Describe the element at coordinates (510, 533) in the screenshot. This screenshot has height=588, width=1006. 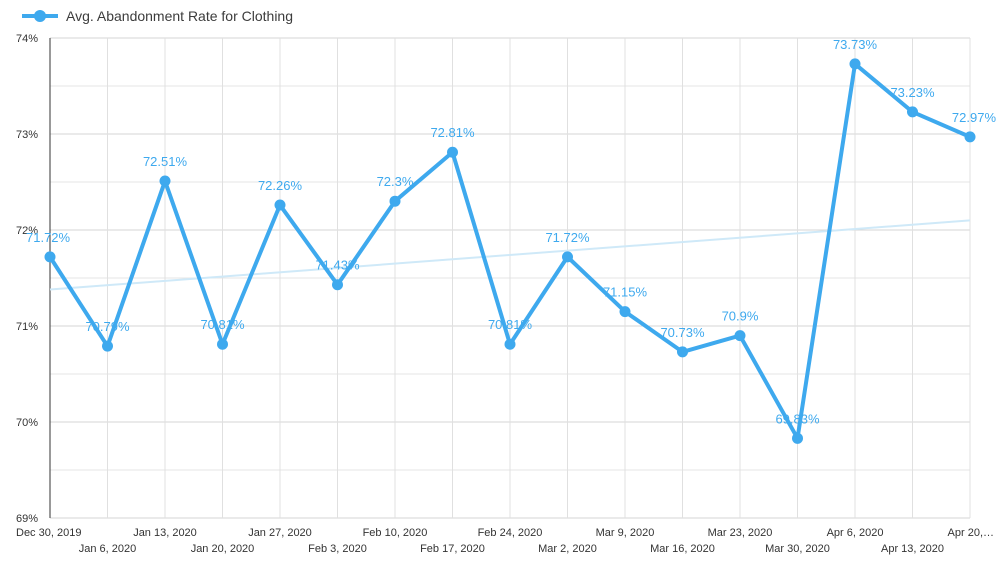
I see `x-tick-label: Feb 24, 2020` at that location.